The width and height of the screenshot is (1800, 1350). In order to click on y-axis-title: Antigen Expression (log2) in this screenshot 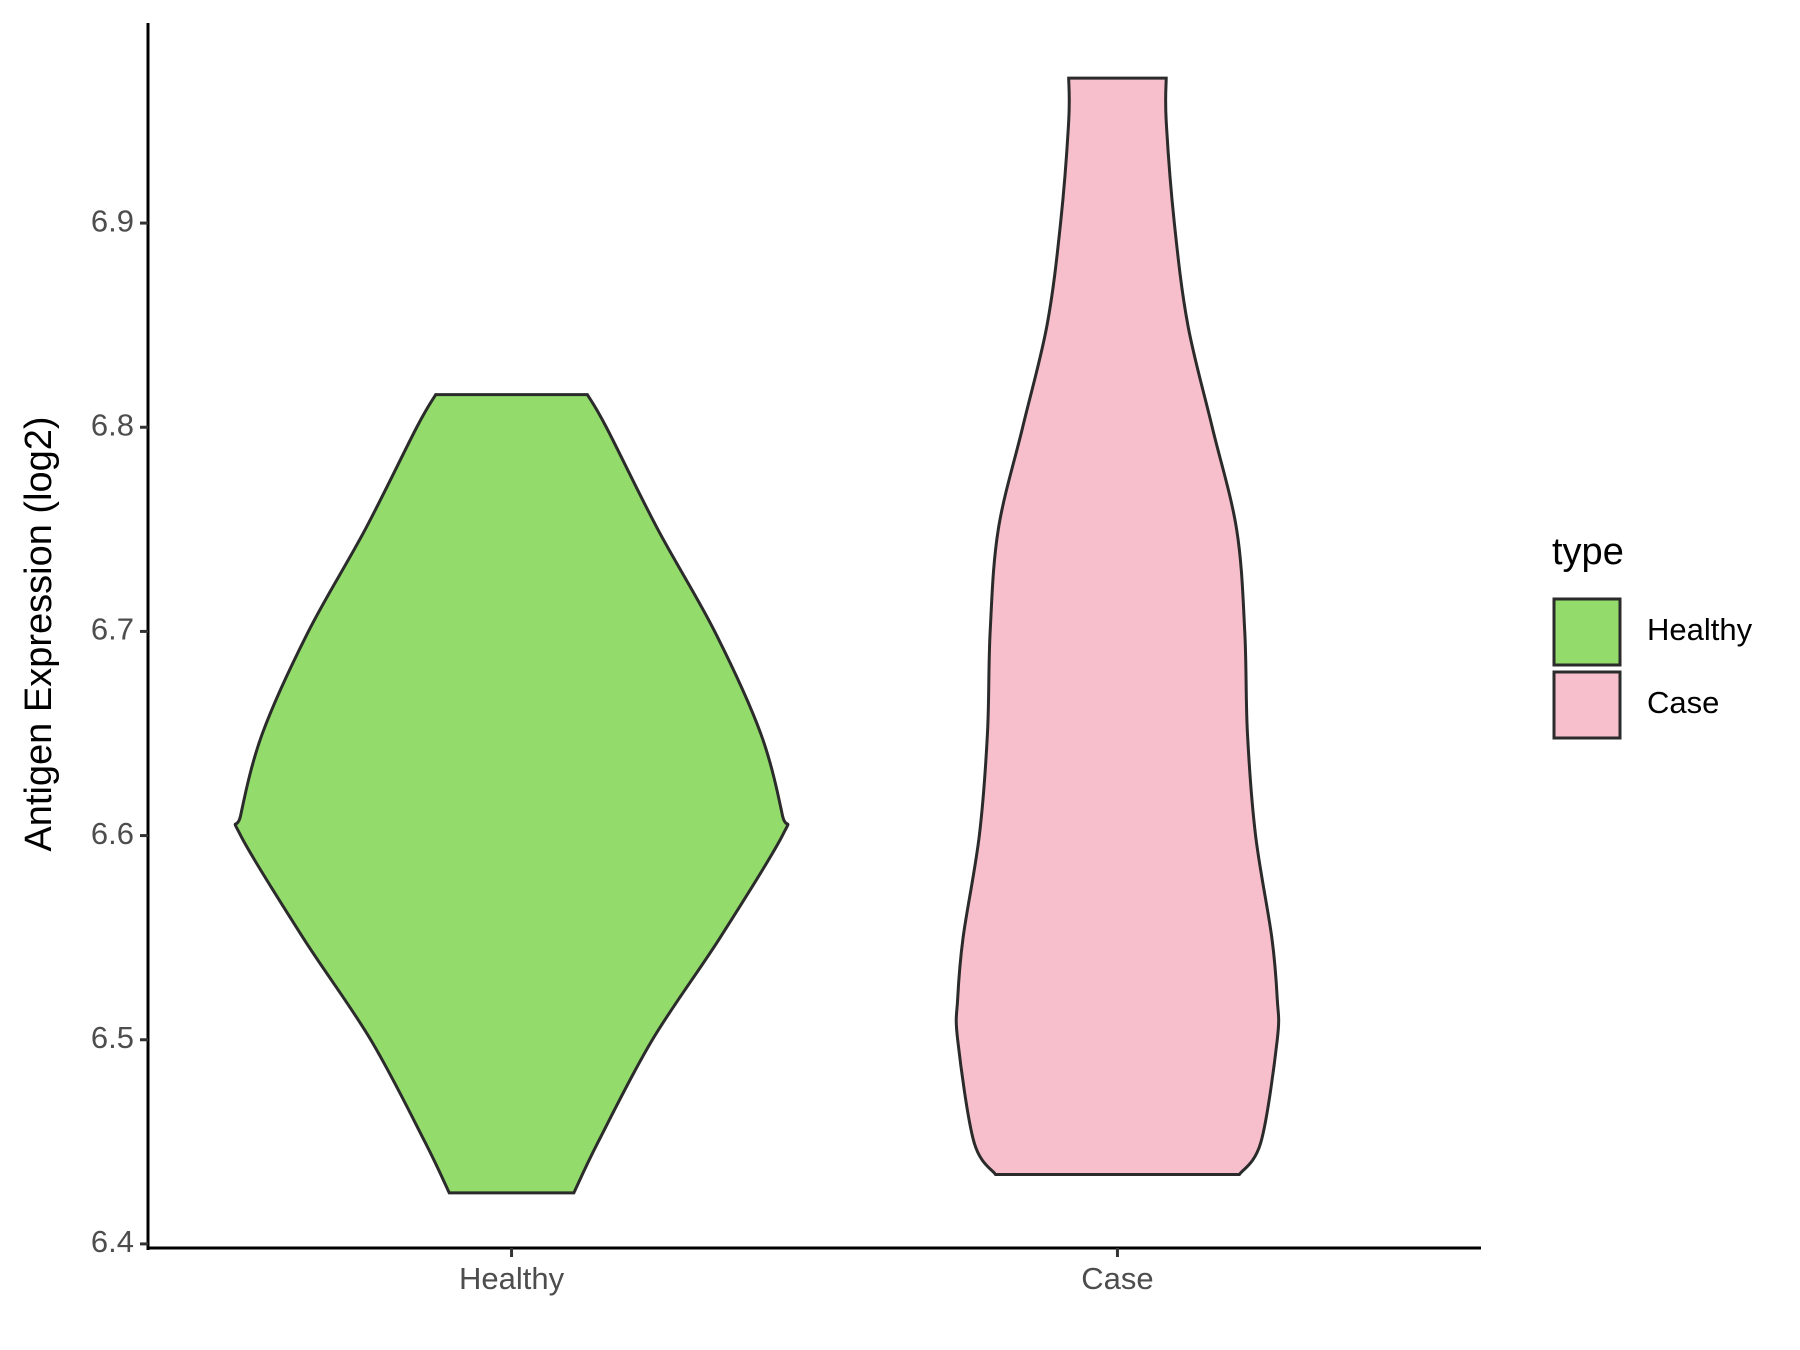, I will do `click(39, 633)`.